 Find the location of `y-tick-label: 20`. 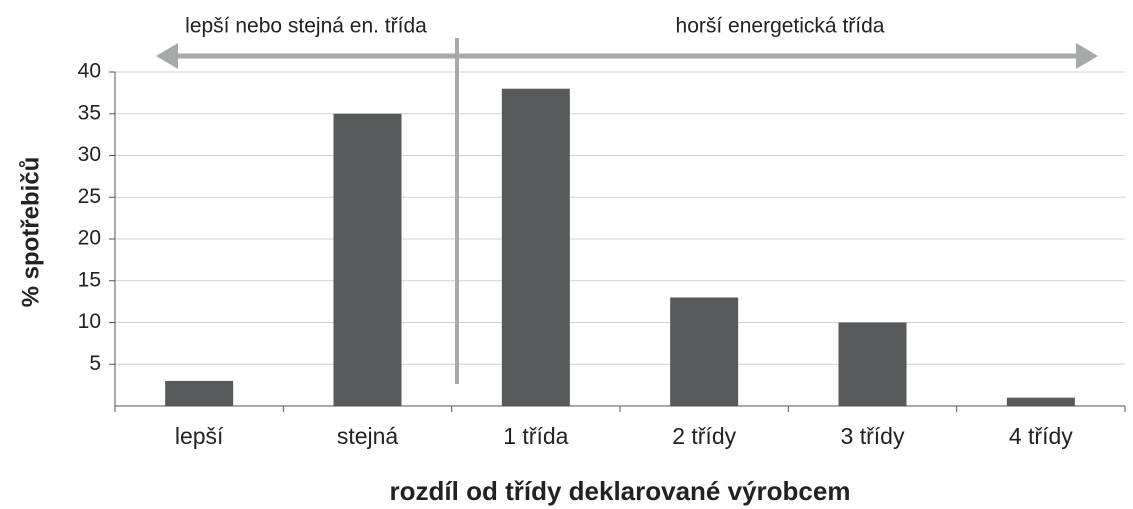

y-tick-label: 20 is located at coordinates (89, 238).